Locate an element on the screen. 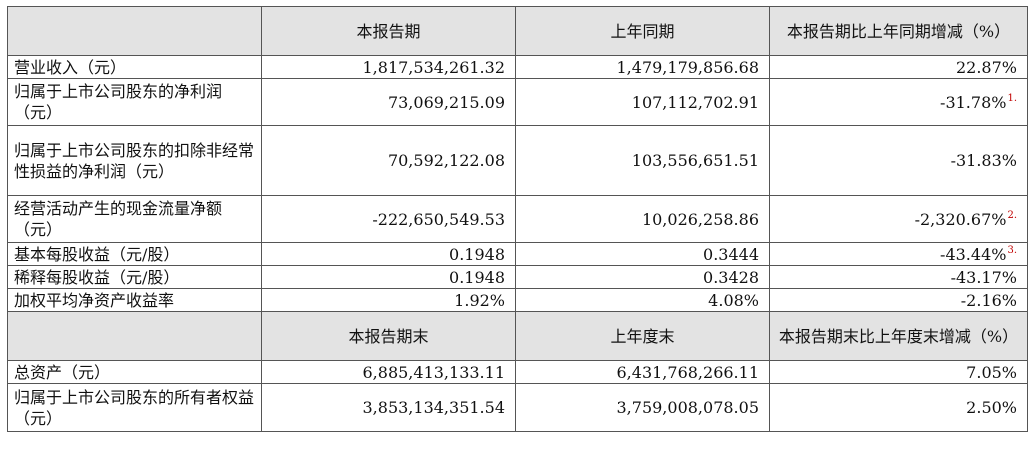 The image size is (1033, 475). header-current-period-end: 本报告期末 is located at coordinates (388, 336).